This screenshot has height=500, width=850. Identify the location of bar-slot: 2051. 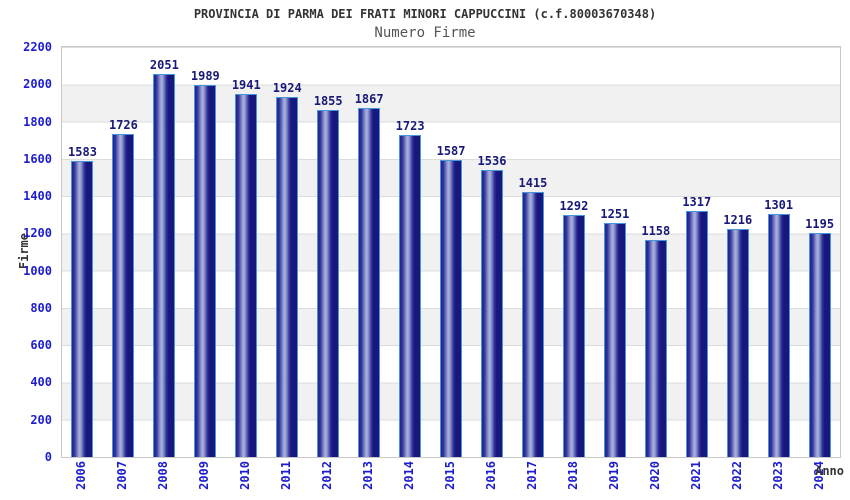
(164, 252).